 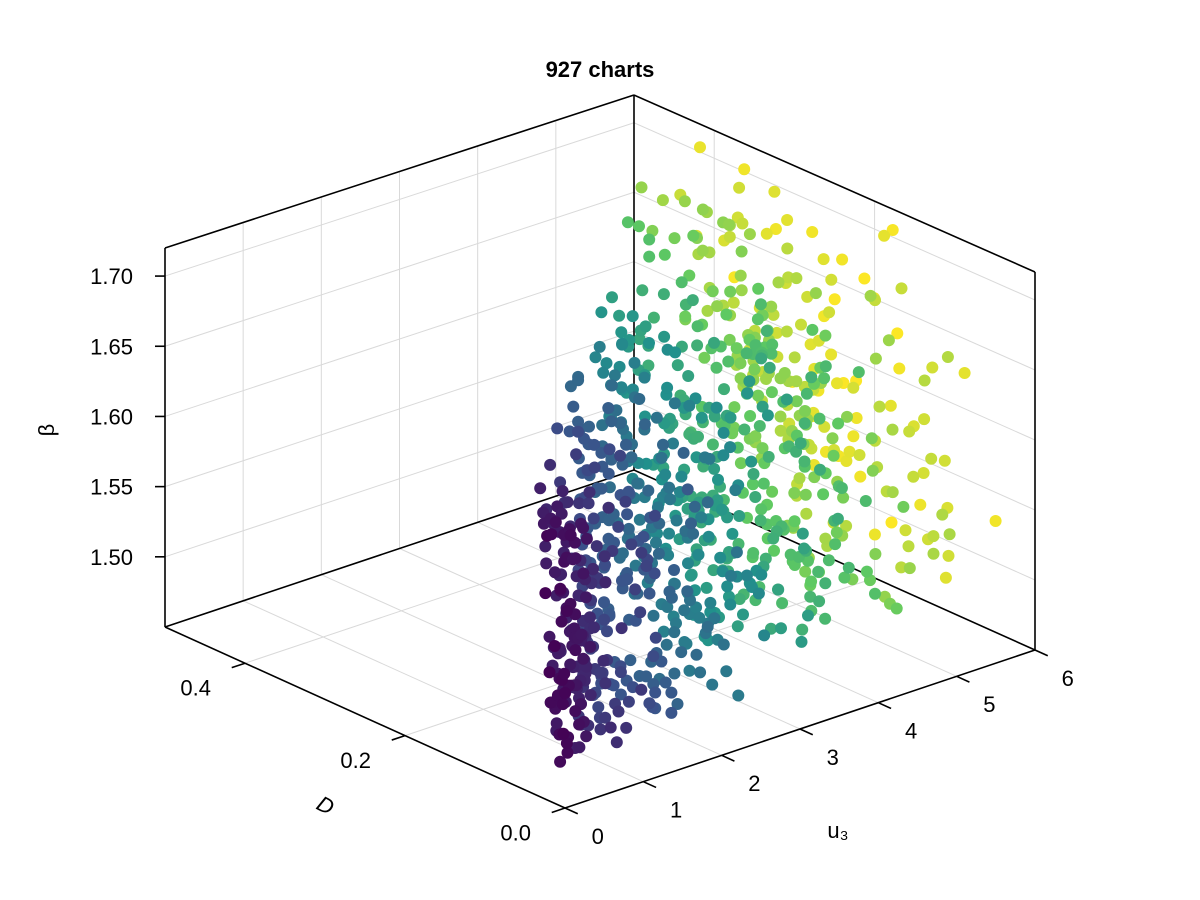 What do you see at coordinates (399, 171) in the screenshot?
I see `axis-edge-back` at bounding box center [399, 171].